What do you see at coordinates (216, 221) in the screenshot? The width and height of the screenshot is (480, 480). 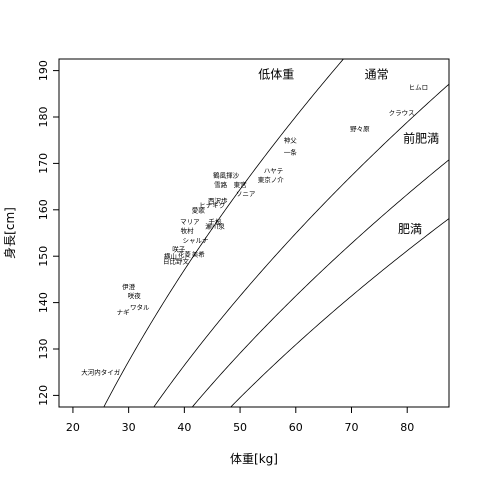 I see `point-label: 千桜` at bounding box center [216, 221].